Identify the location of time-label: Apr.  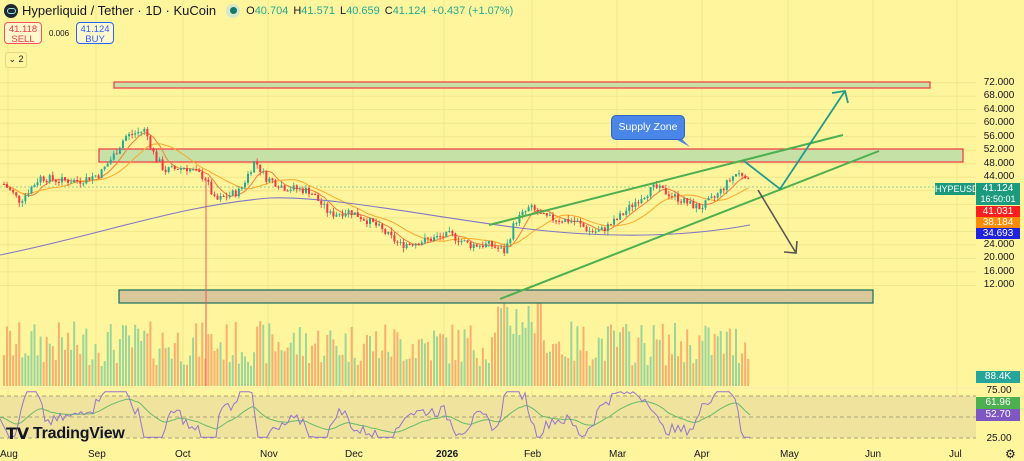
(702, 454).